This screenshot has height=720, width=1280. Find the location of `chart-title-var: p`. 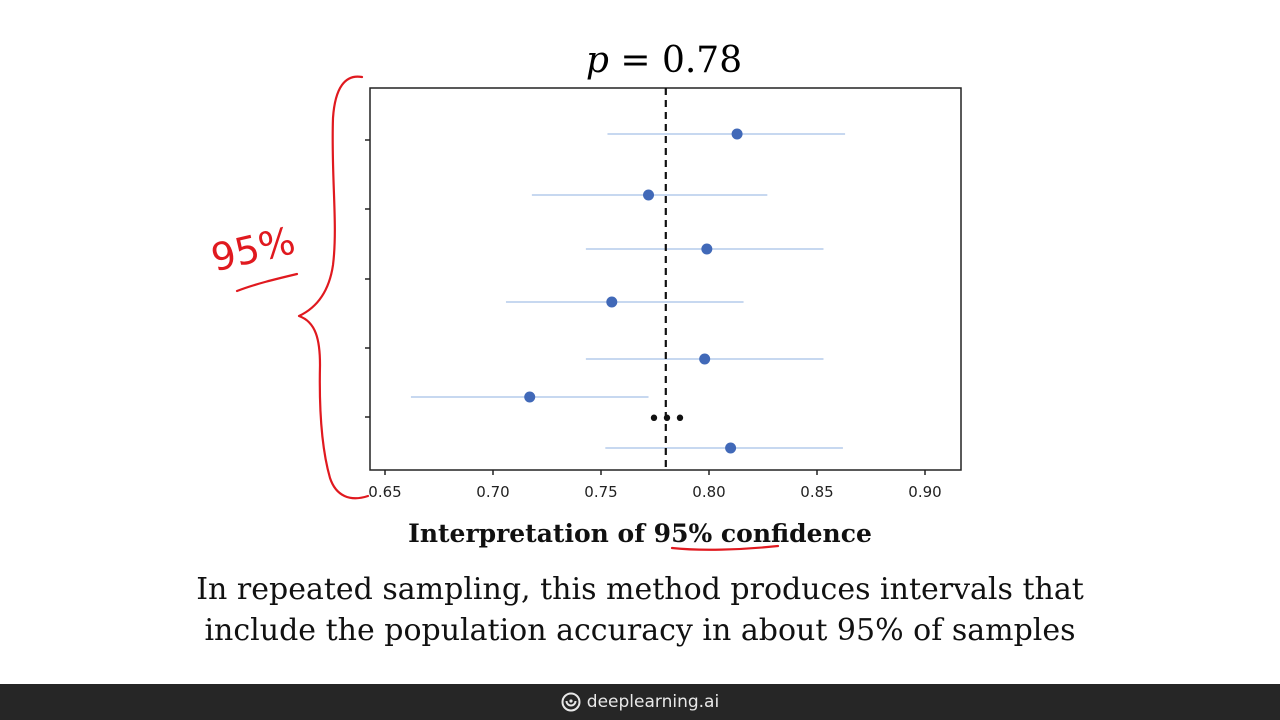

chart-title-var: p is located at coordinates (597, 60).